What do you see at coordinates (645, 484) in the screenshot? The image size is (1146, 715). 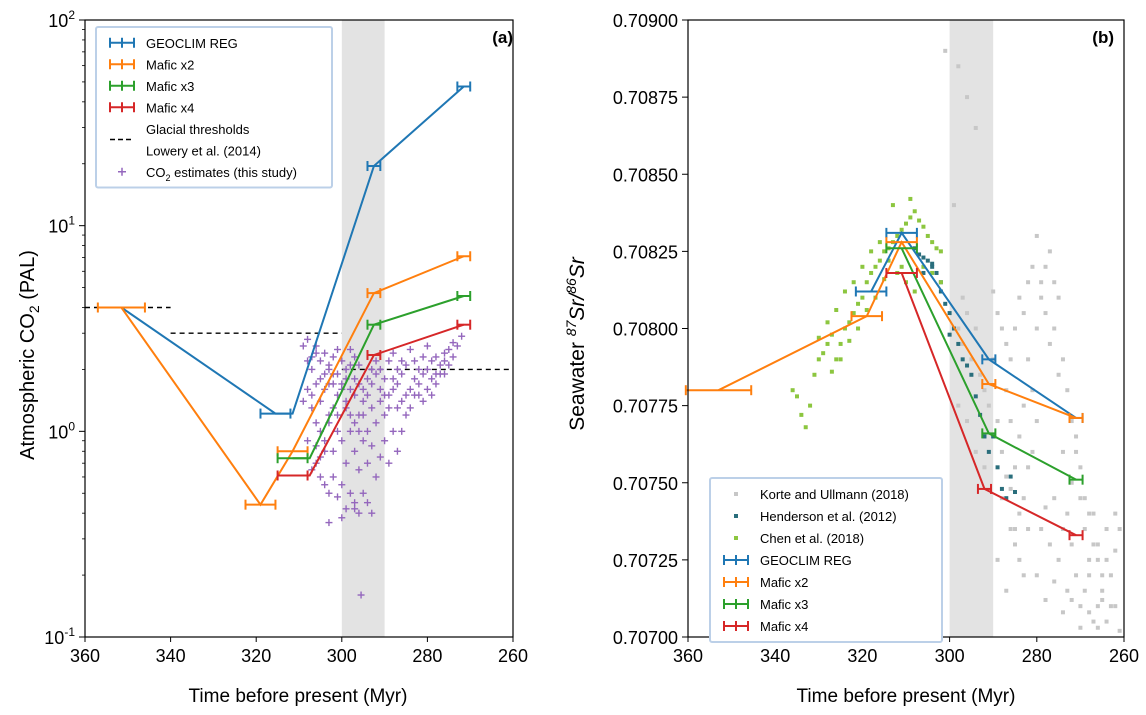 I see `y-tick-label: 0.70750` at bounding box center [645, 484].